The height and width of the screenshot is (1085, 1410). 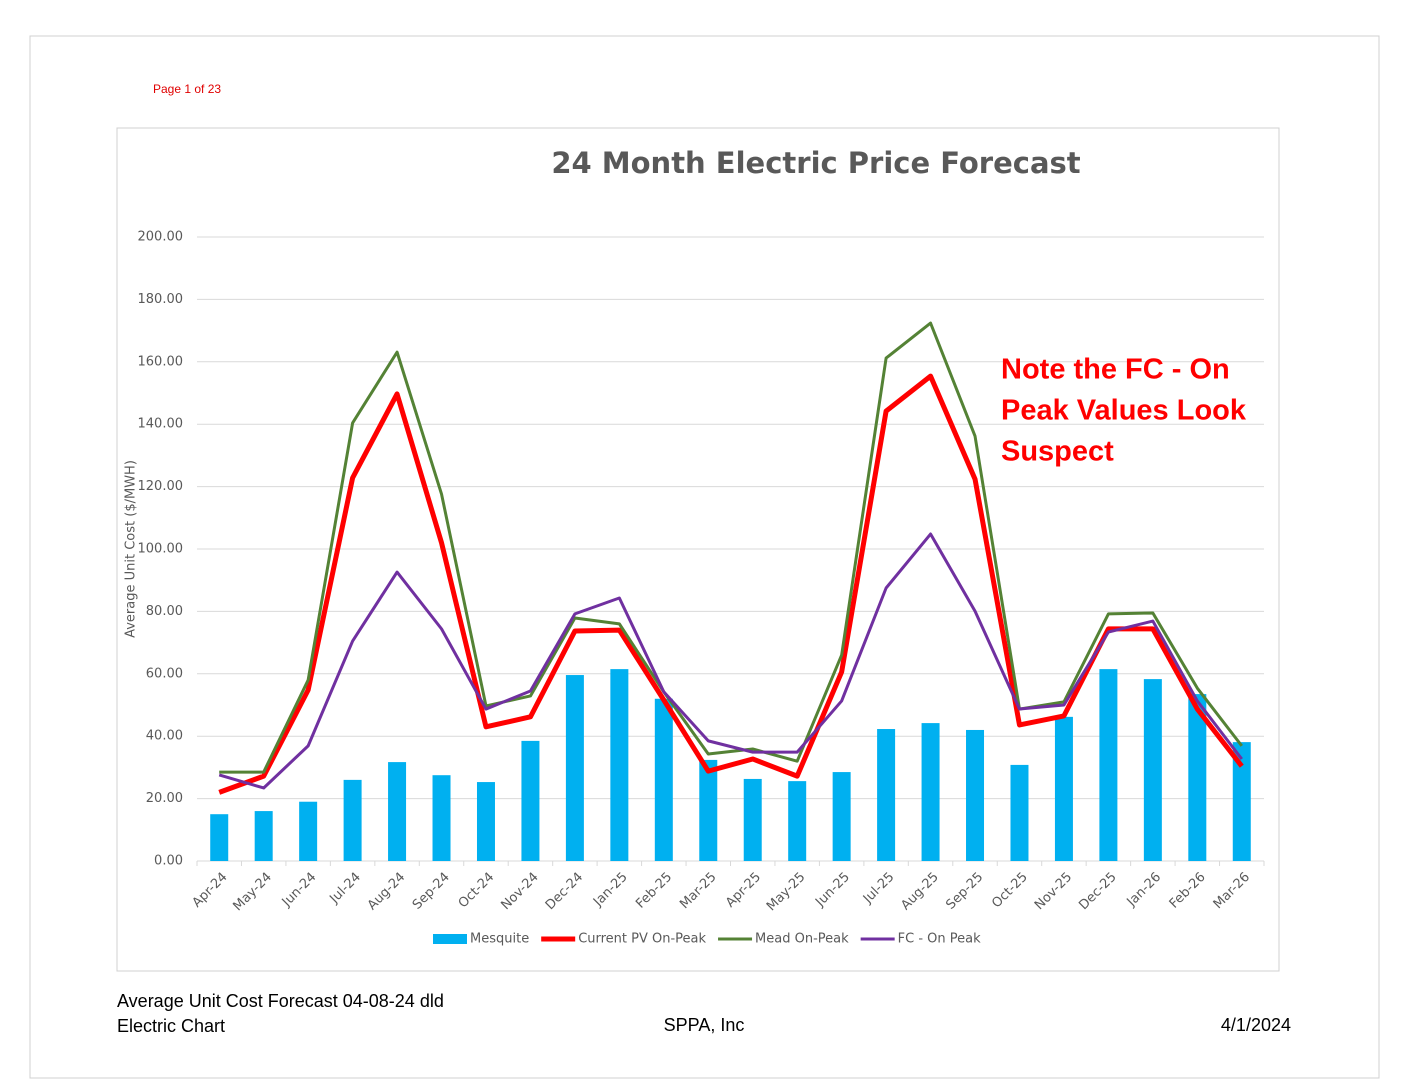 I want to click on y-tick-label: 0.00, so click(x=168, y=861).